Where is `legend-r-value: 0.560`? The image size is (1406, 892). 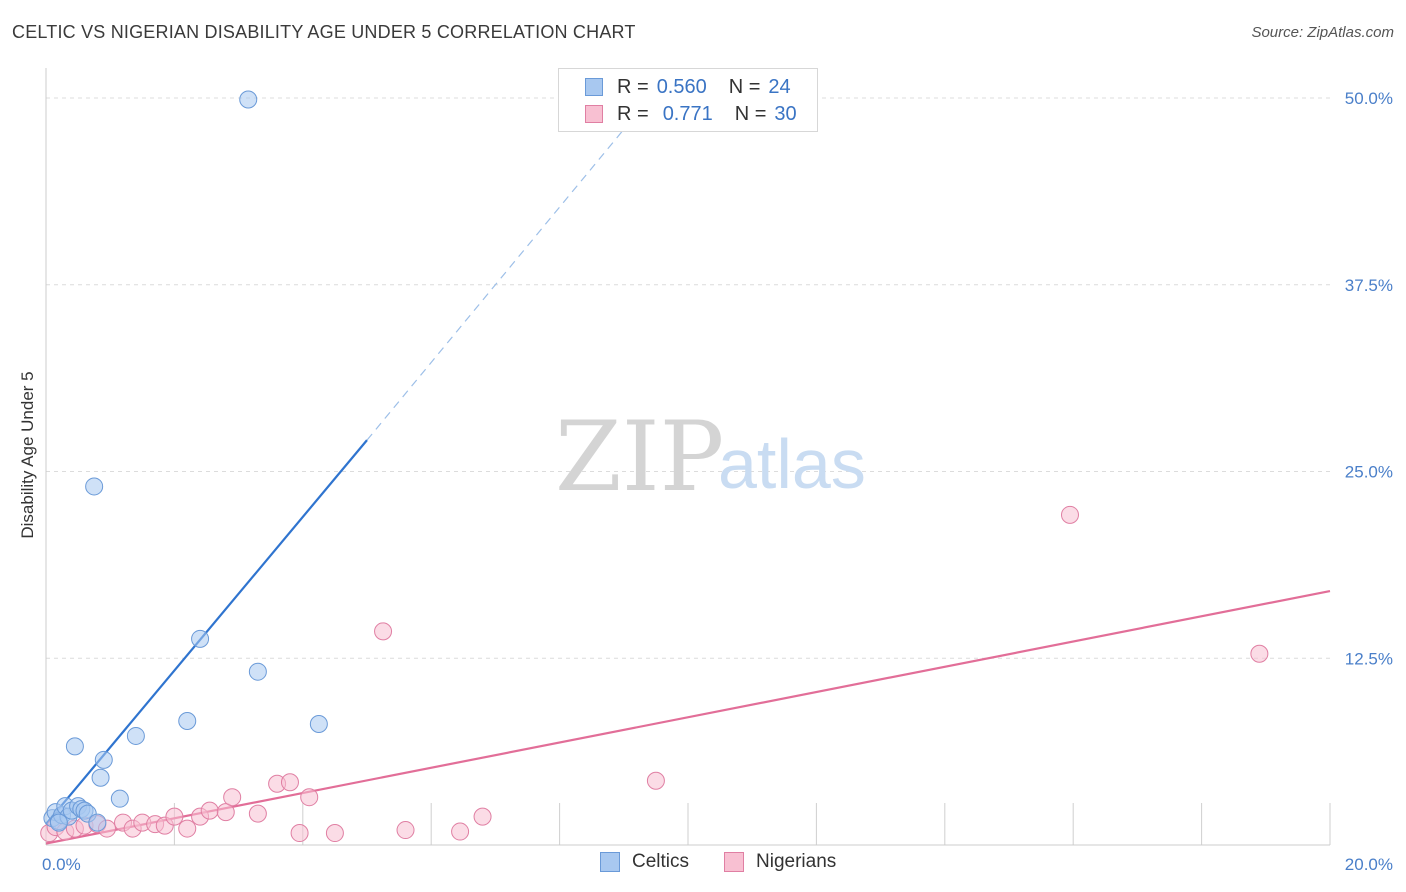
legend-r-value: 0.560 is located at coordinates (681, 86).